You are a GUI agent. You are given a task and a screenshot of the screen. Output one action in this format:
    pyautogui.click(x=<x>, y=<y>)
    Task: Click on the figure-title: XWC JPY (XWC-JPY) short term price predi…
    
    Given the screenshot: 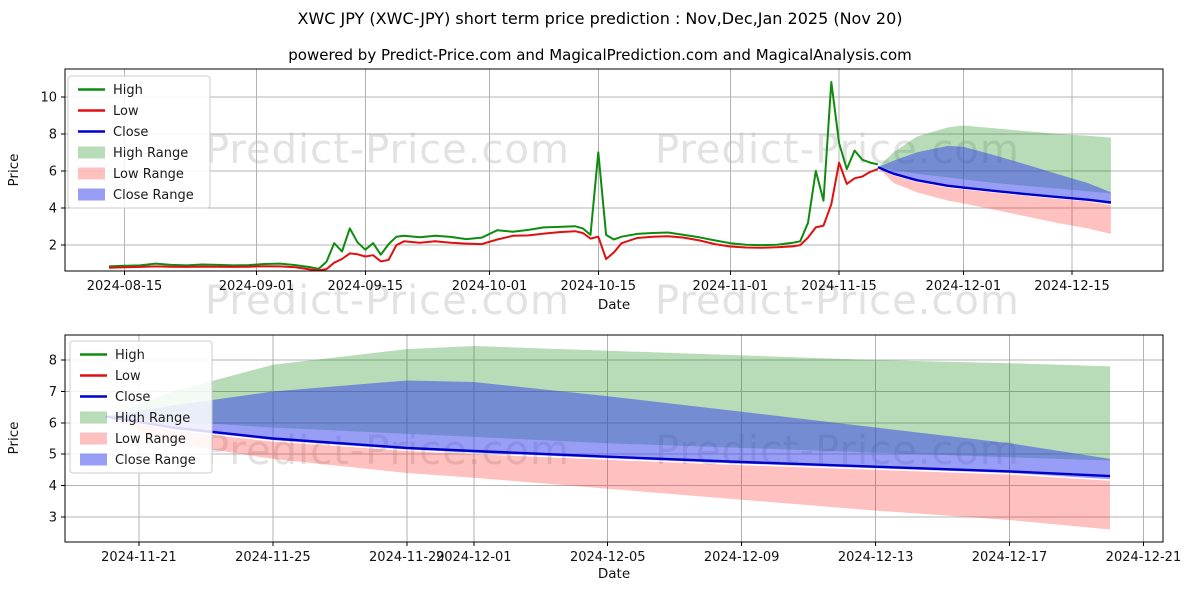 What is the action you would take?
    pyautogui.click(x=600, y=18)
    